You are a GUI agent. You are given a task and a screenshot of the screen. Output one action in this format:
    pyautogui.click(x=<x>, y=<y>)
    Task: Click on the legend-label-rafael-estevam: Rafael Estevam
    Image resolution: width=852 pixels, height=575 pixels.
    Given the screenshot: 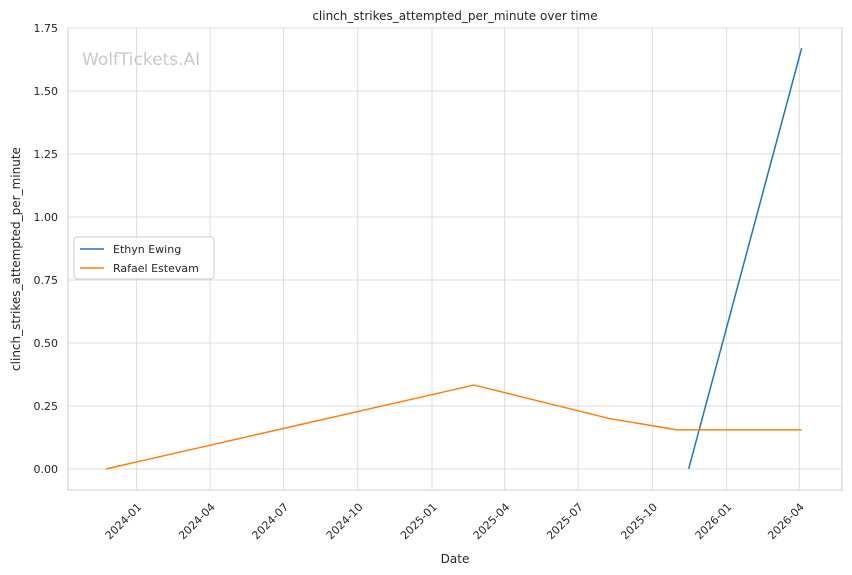 What is the action you would take?
    pyautogui.click(x=156, y=268)
    